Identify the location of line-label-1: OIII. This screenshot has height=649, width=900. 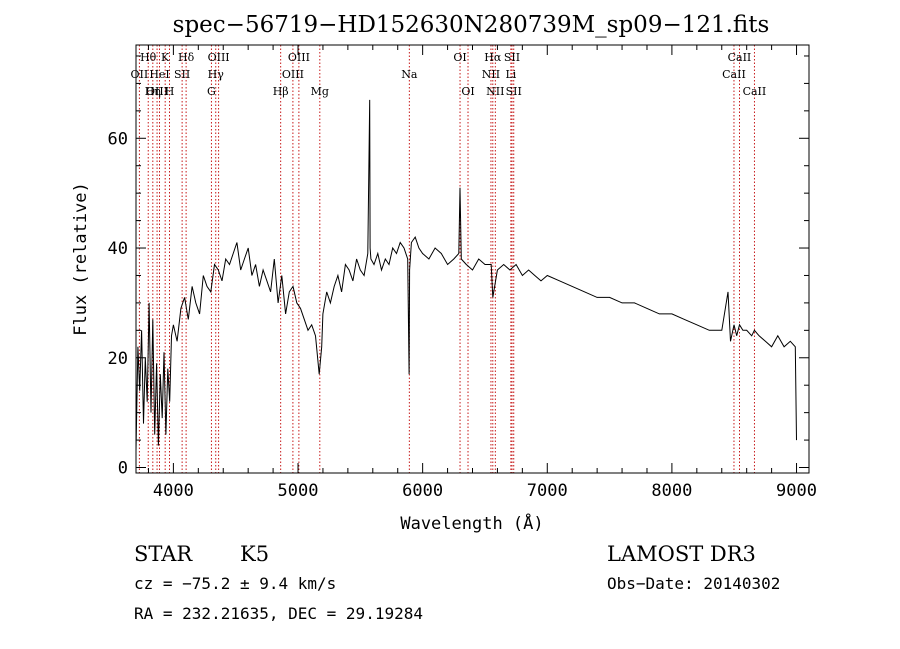
(157, 91).